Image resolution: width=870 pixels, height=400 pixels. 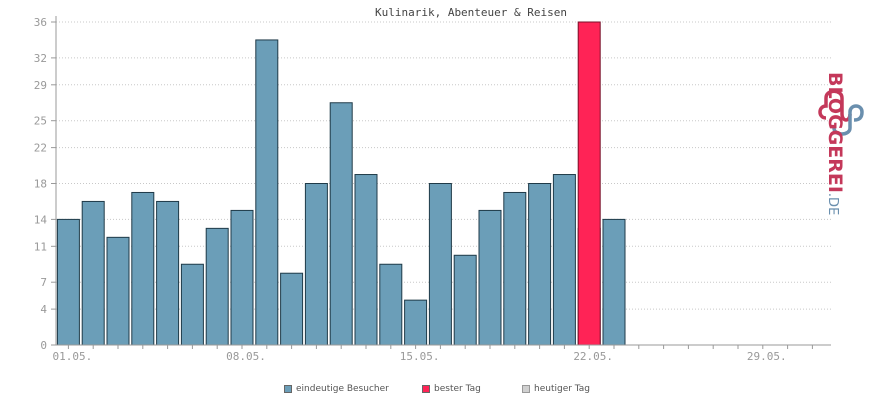 What do you see at coordinates (841, 112) in the screenshot?
I see `bloggerei-logo-icon` at bounding box center [841, 112].